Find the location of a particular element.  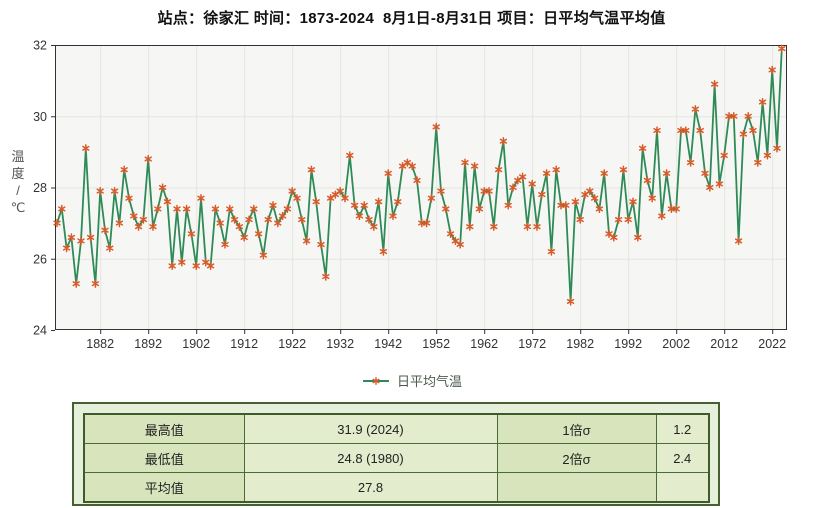

svg-text: 28 is located at coordinates (40, 188).